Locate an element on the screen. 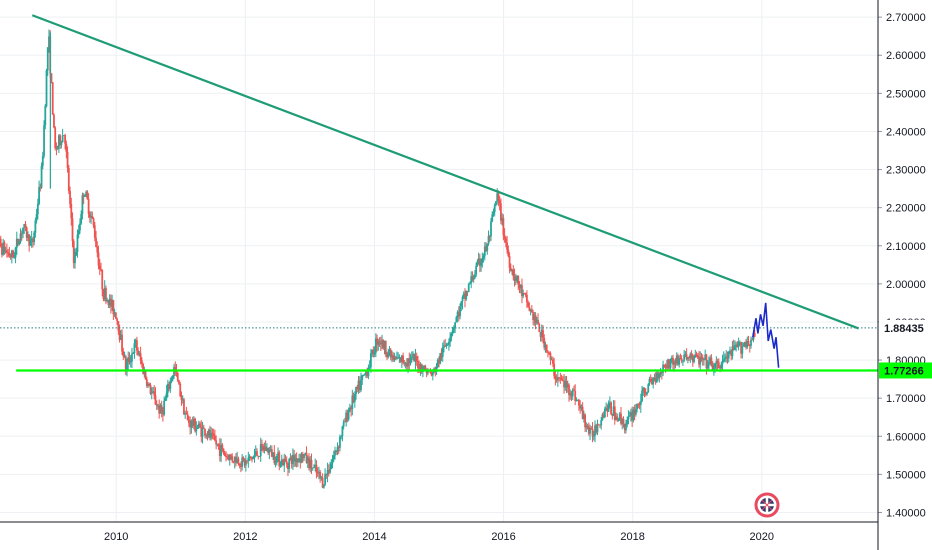  x-tick-label: 2016 is located at coordinates (503, 537).